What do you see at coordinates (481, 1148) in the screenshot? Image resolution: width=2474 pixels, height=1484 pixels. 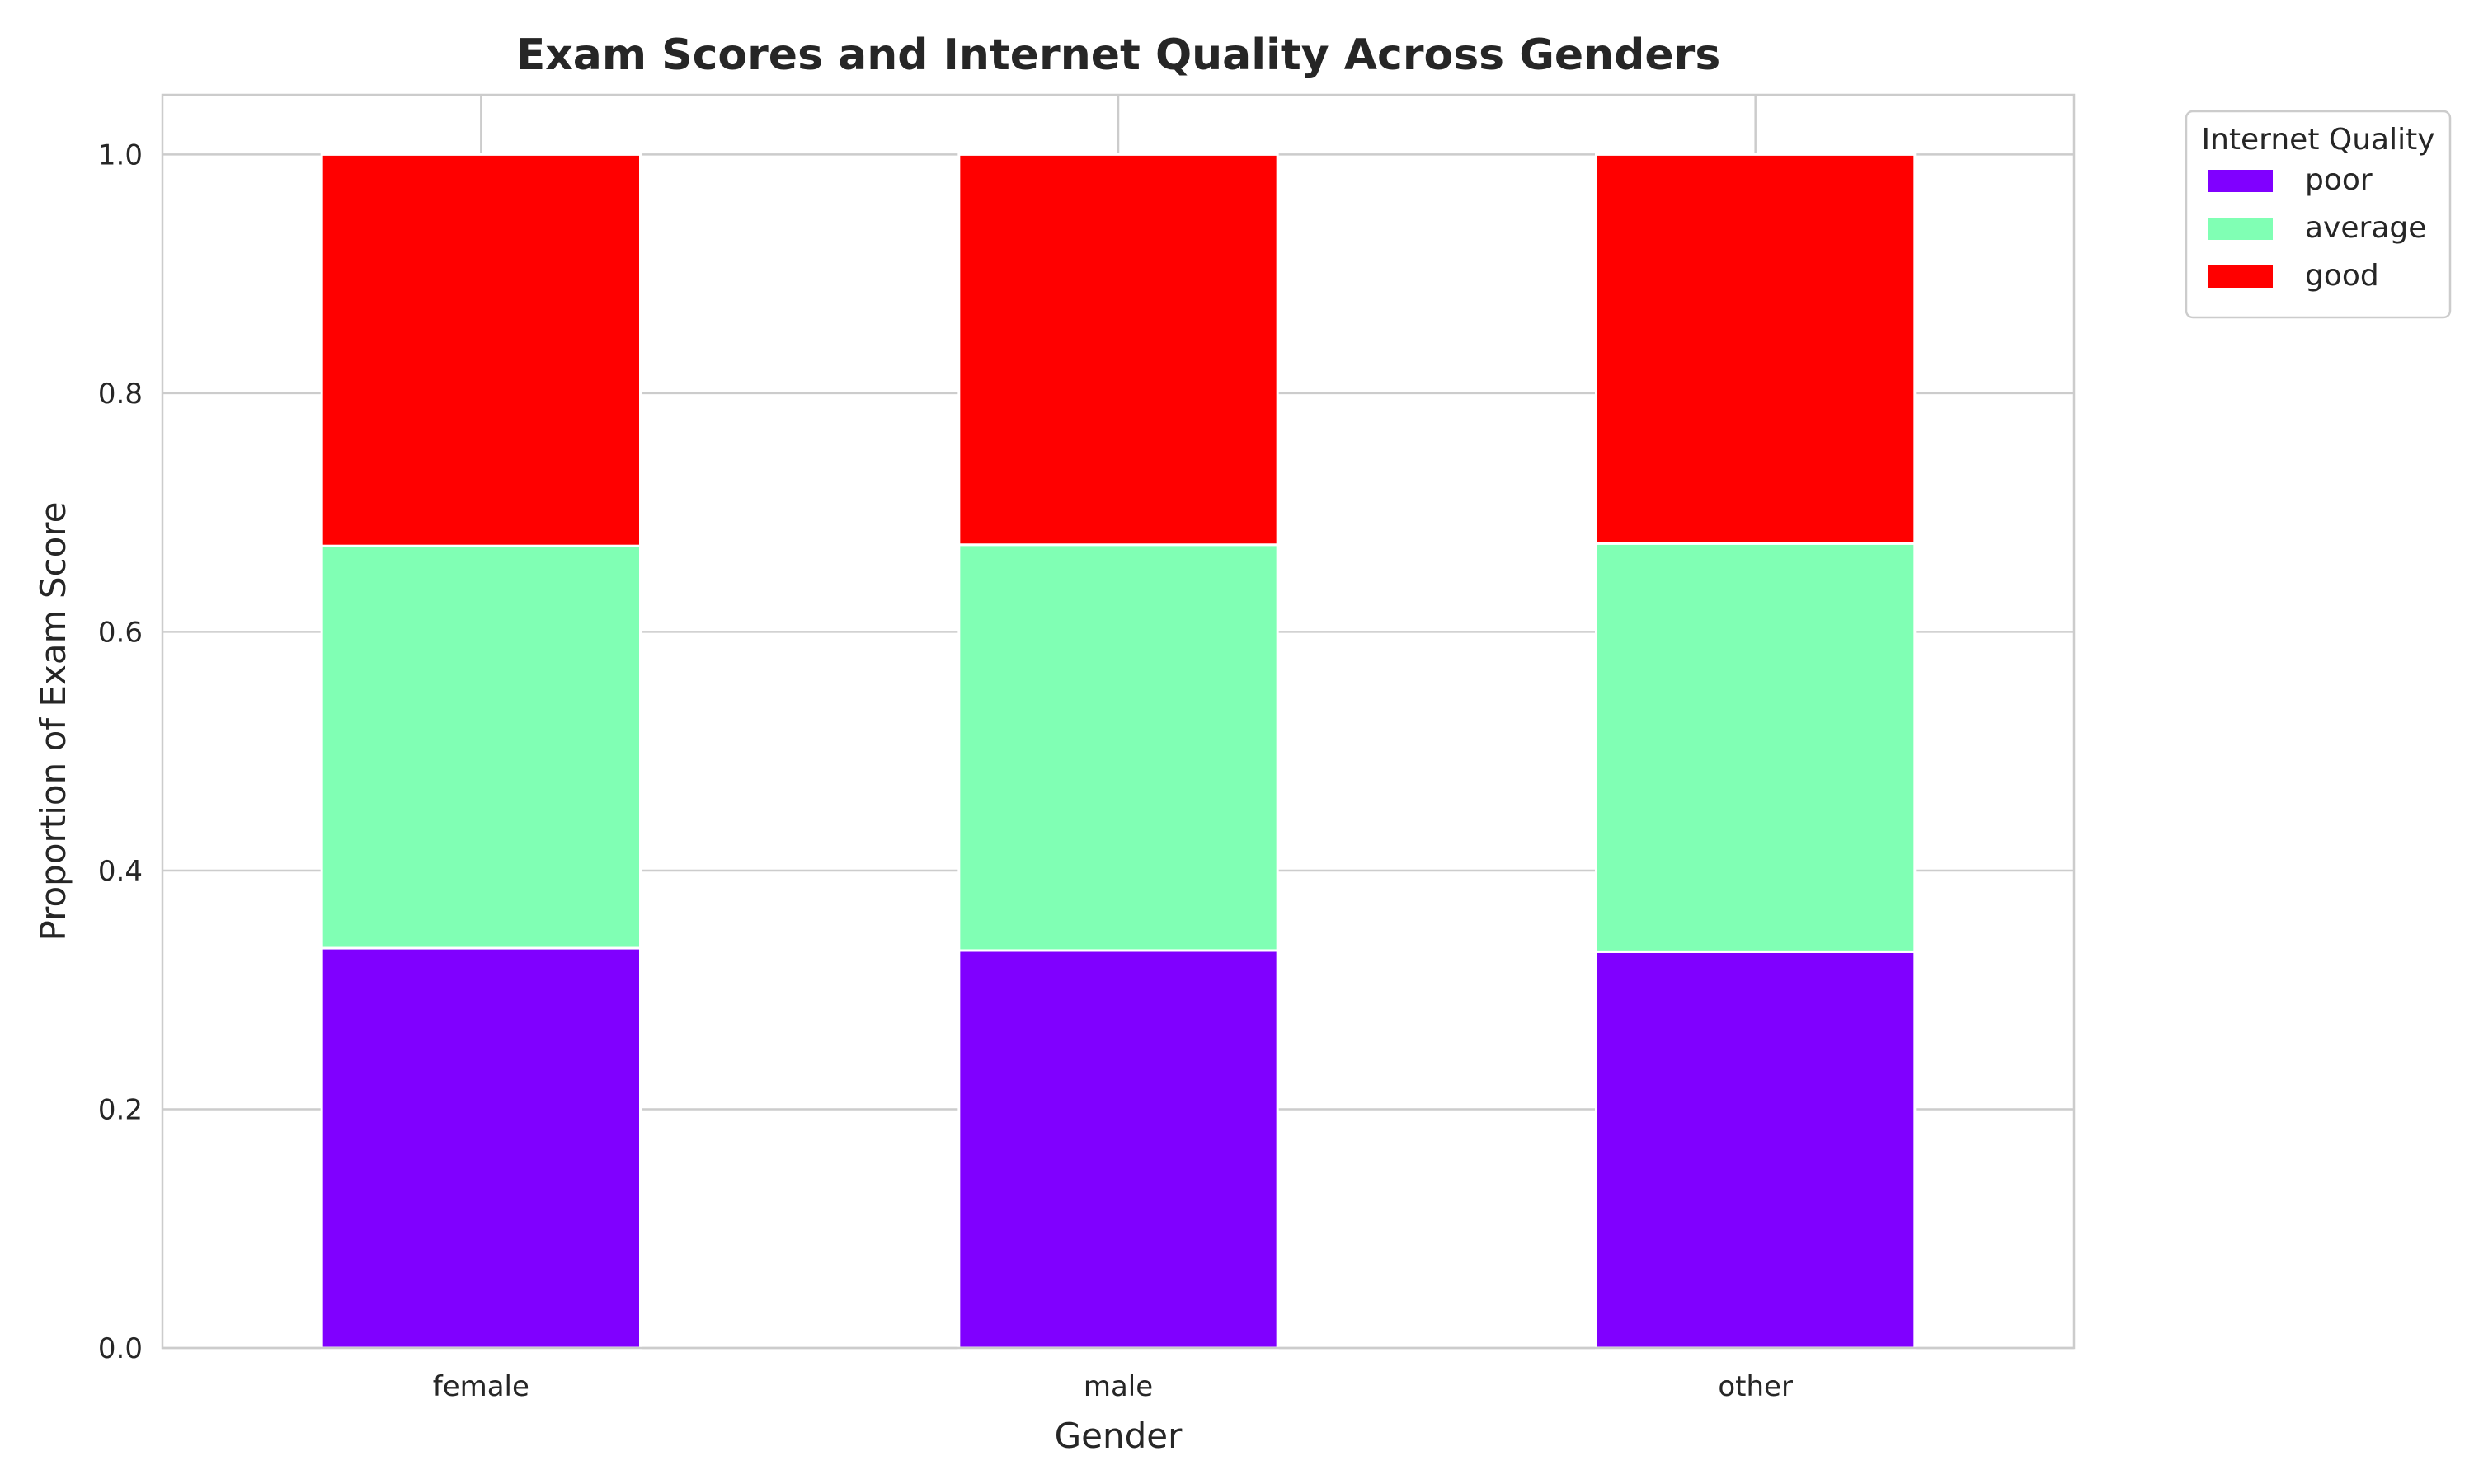 I see `bar-poor-female` at bounding box center [481, 1148].